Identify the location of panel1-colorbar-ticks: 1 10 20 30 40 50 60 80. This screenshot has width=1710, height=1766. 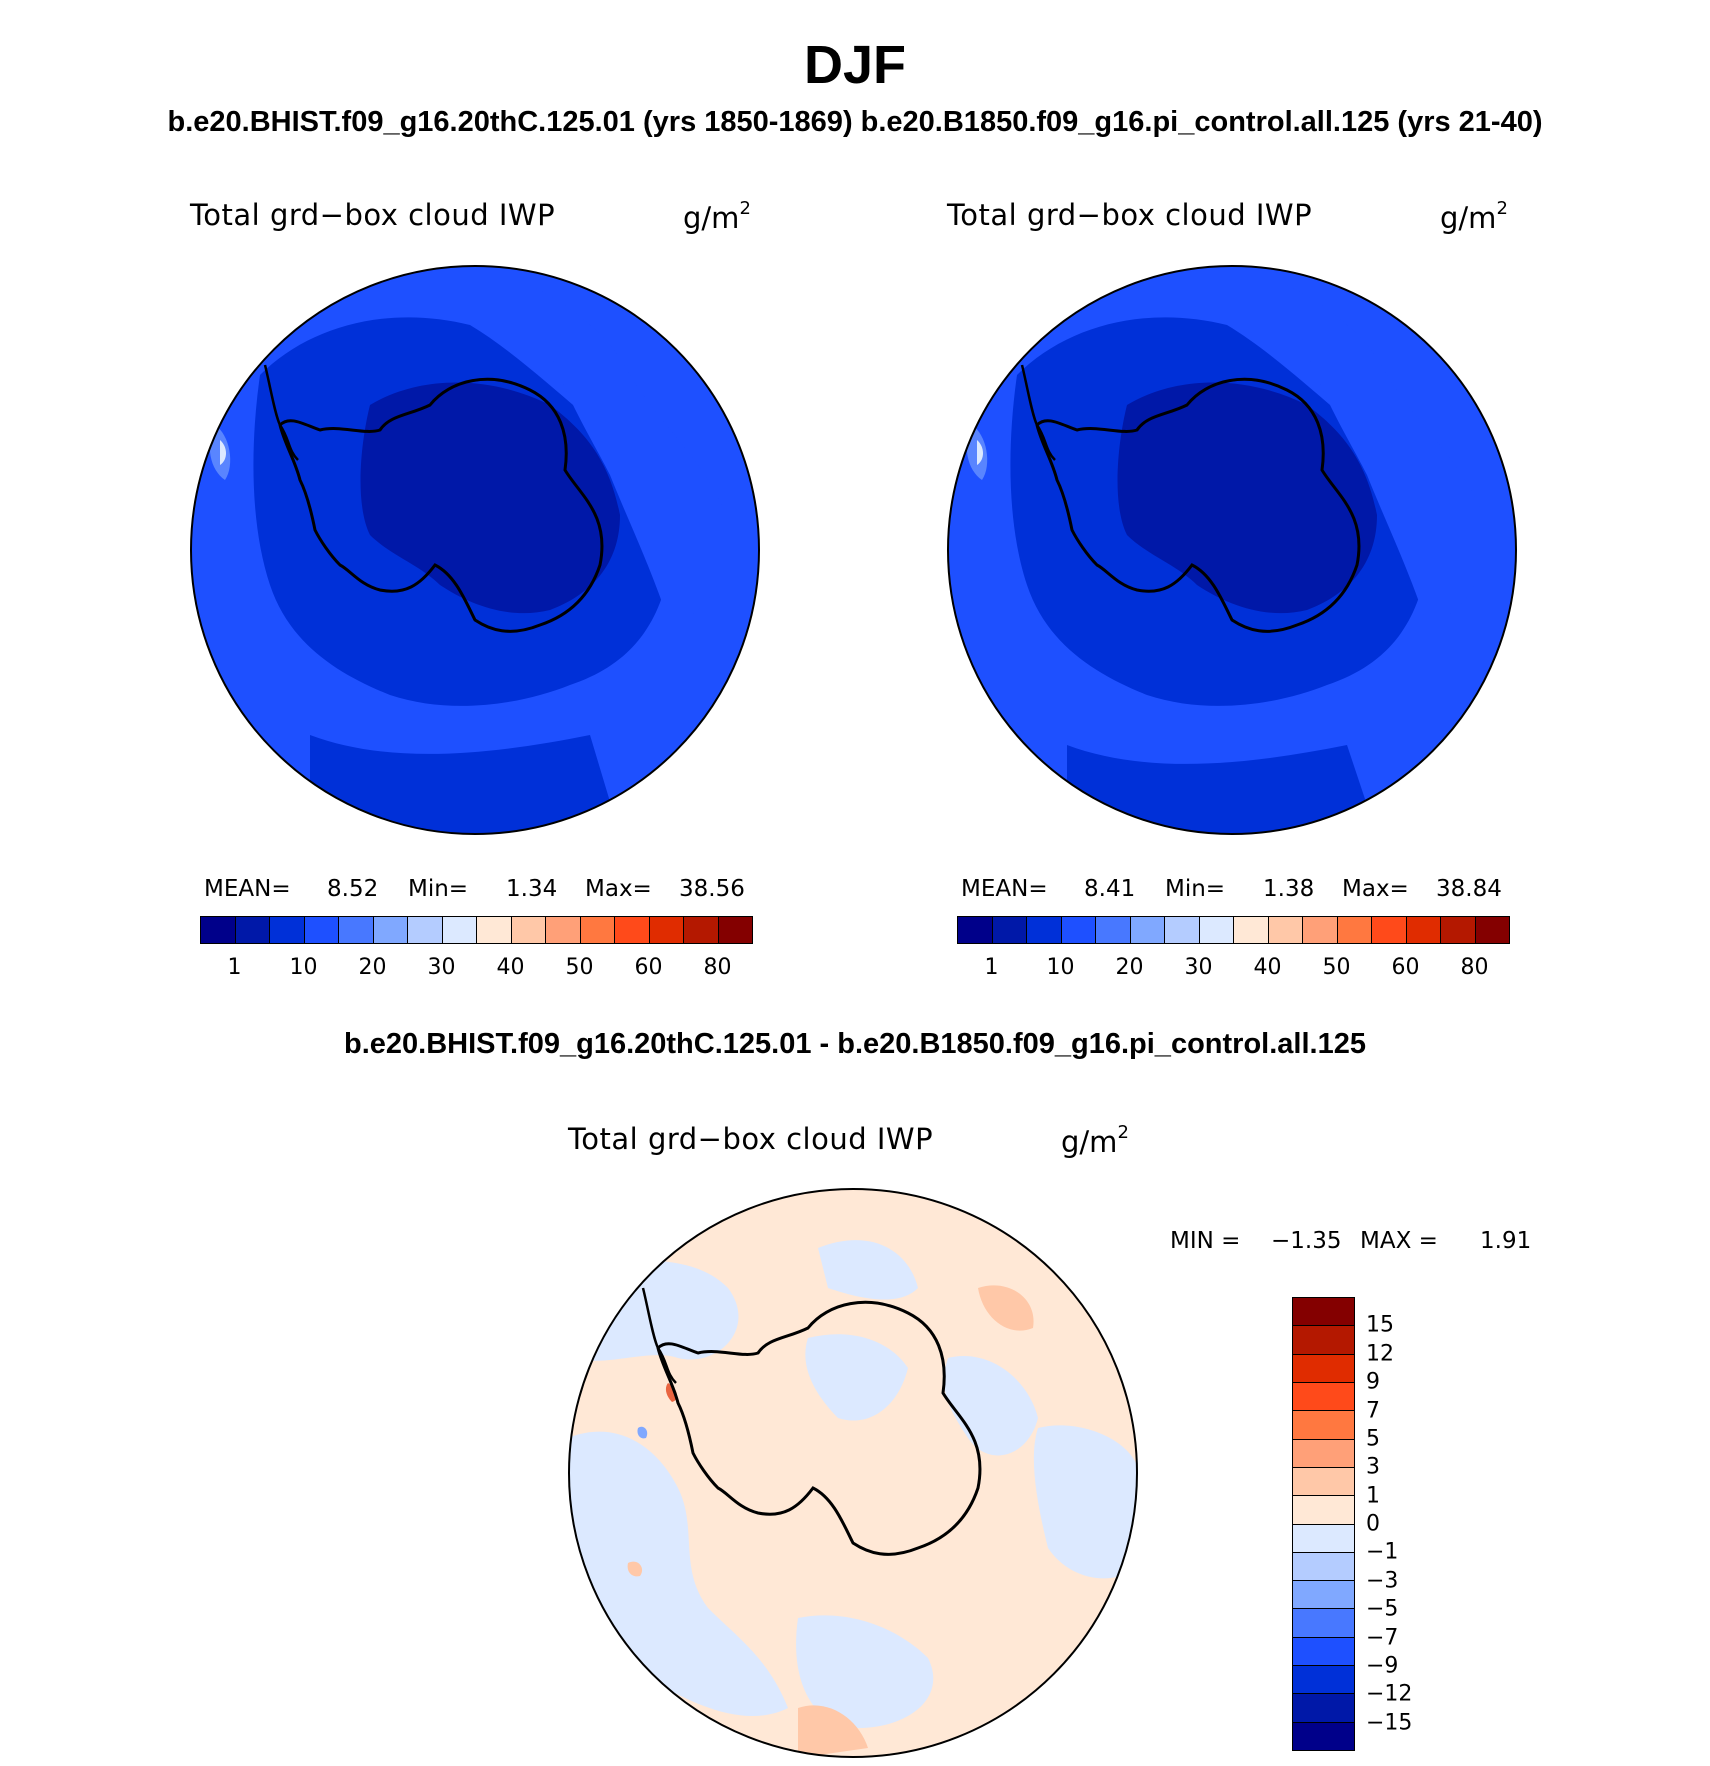
(476, 969).